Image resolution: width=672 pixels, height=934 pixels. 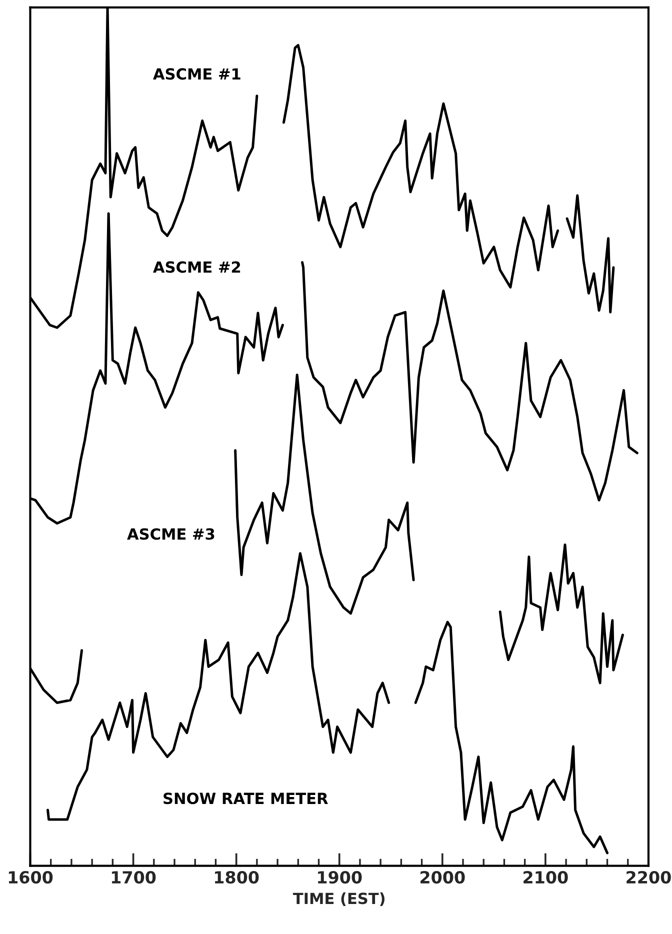 I want to click on x-tick-label: 1700, so click(x=134, y=877).